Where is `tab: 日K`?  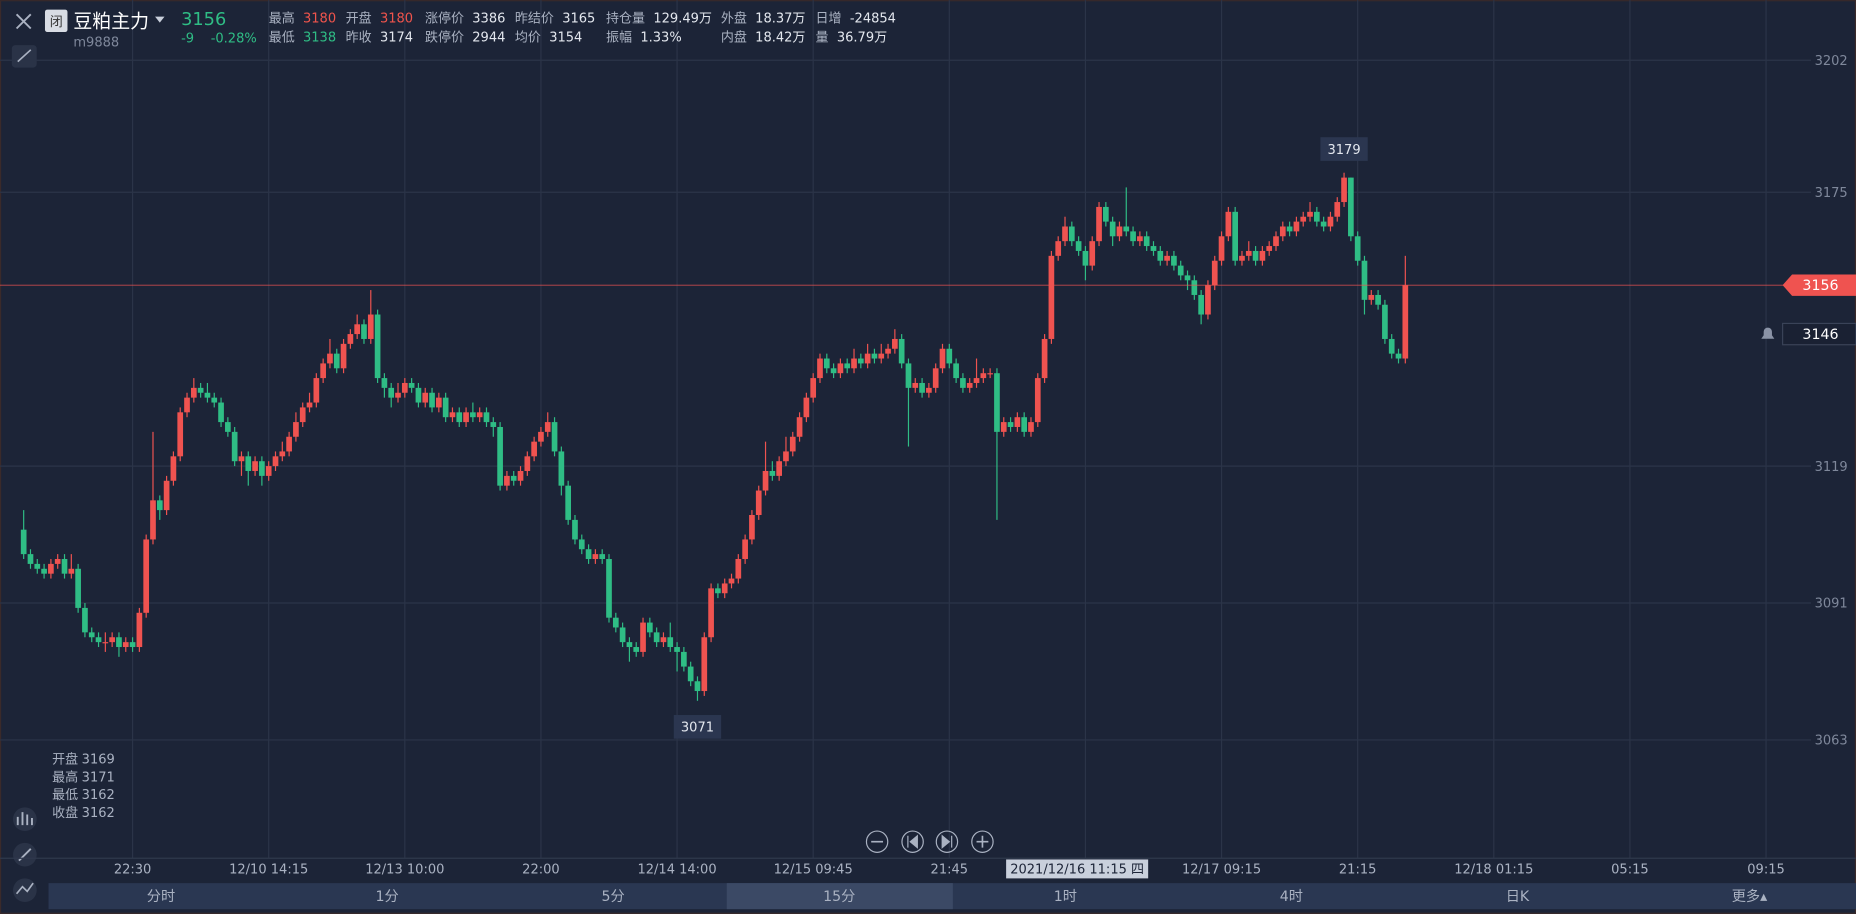
tab: 日K is located at coordinates (1518, 897).